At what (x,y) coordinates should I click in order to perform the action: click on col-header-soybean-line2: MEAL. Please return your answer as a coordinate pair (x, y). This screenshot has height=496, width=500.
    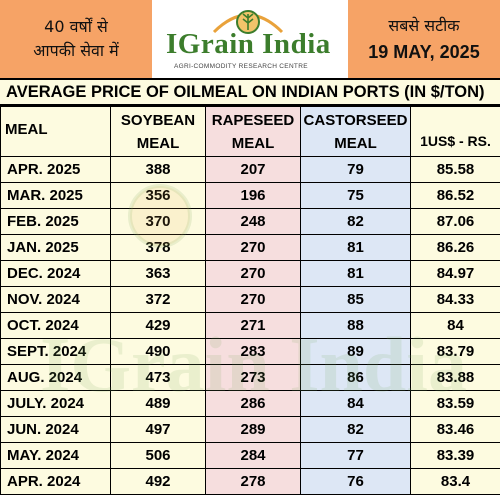
    Looking at the image, I should click on (158, 143).